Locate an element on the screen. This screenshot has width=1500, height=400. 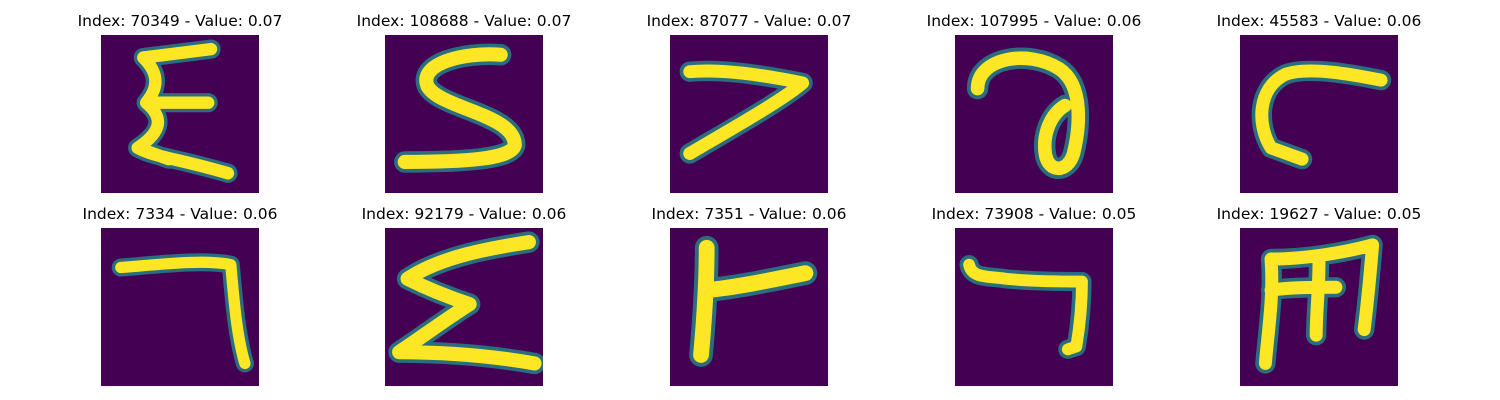
panel-3: Index: 107995 - Value: 0.06 is located at coordinates (1034, 106).